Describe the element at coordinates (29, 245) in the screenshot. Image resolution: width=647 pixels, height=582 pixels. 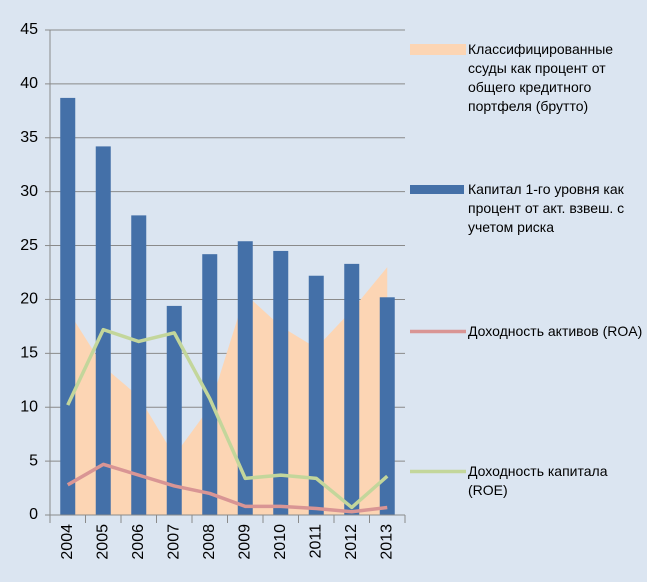
I see `y-tick-label: 25` at that location.